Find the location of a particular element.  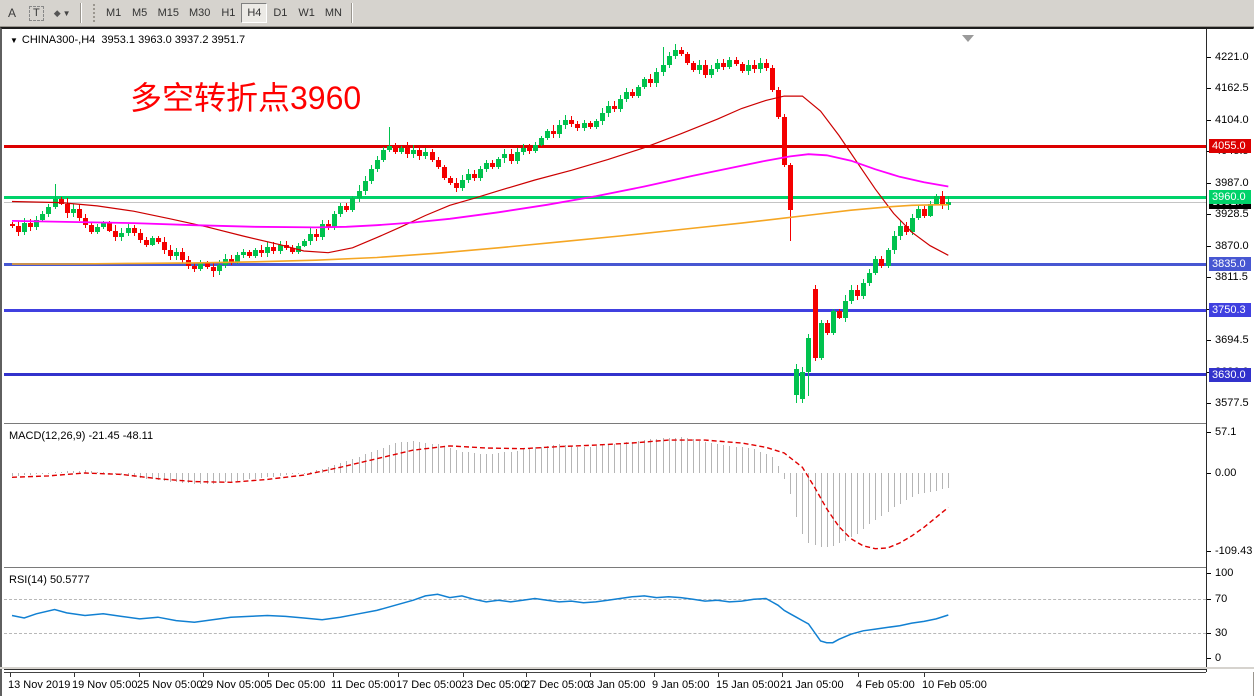

arrows-tool-button: ◆ ▼ is located at coordinates (62, 13).